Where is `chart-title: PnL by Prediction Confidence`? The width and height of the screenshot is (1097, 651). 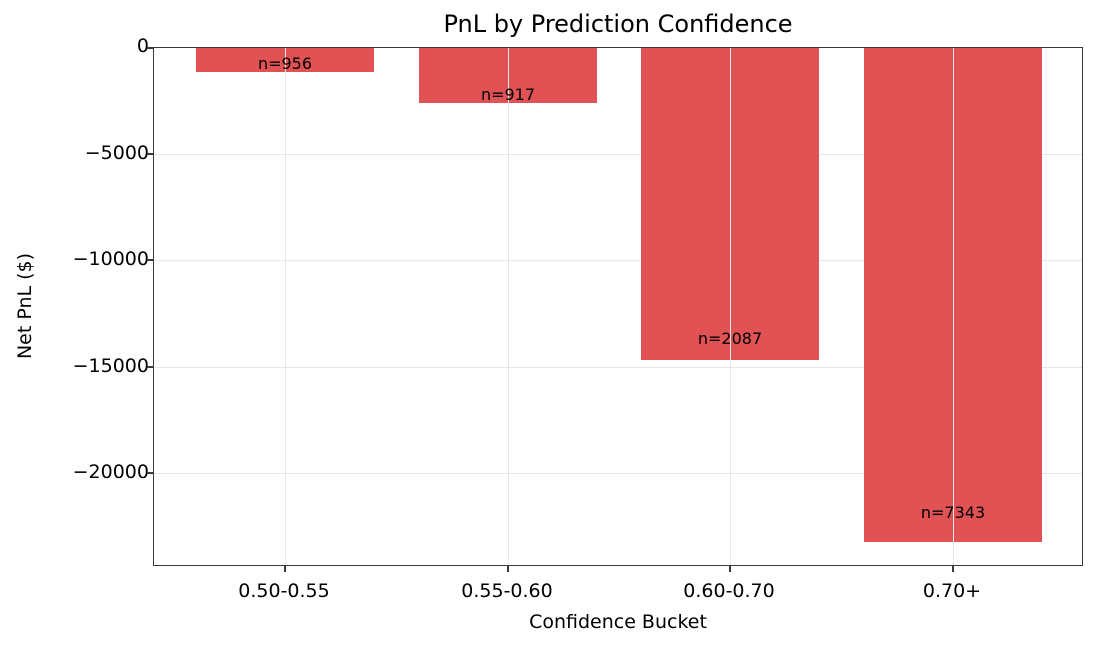 chart-title: PnL by Prediction Confidence is located at coordinates (618, 24).